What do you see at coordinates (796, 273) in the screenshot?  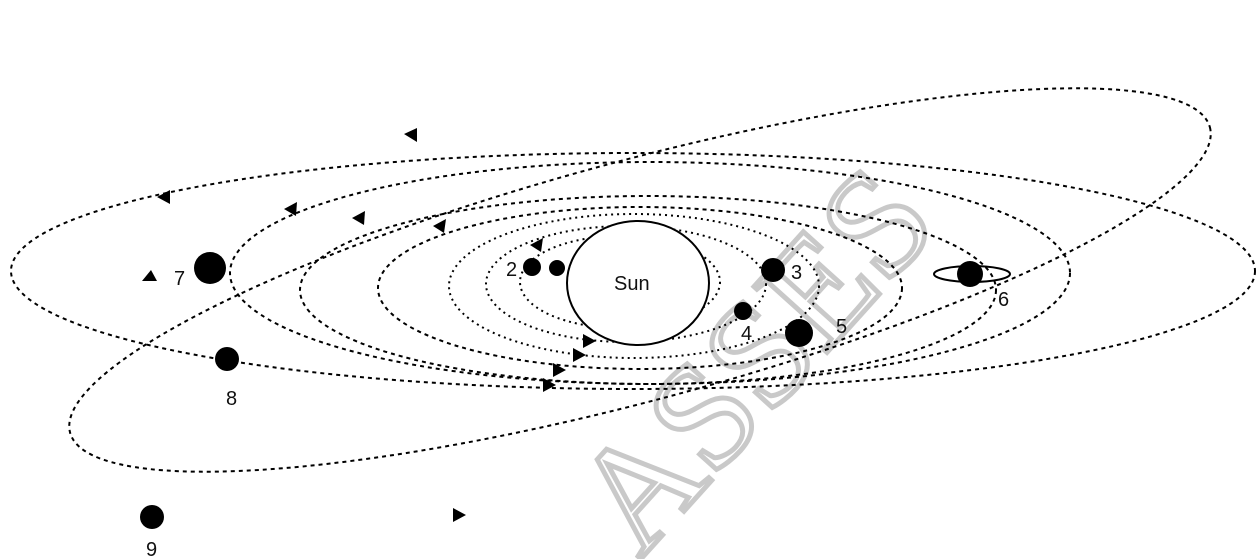 I see `label-planet-3: 3` at bounding box center [796, 273].